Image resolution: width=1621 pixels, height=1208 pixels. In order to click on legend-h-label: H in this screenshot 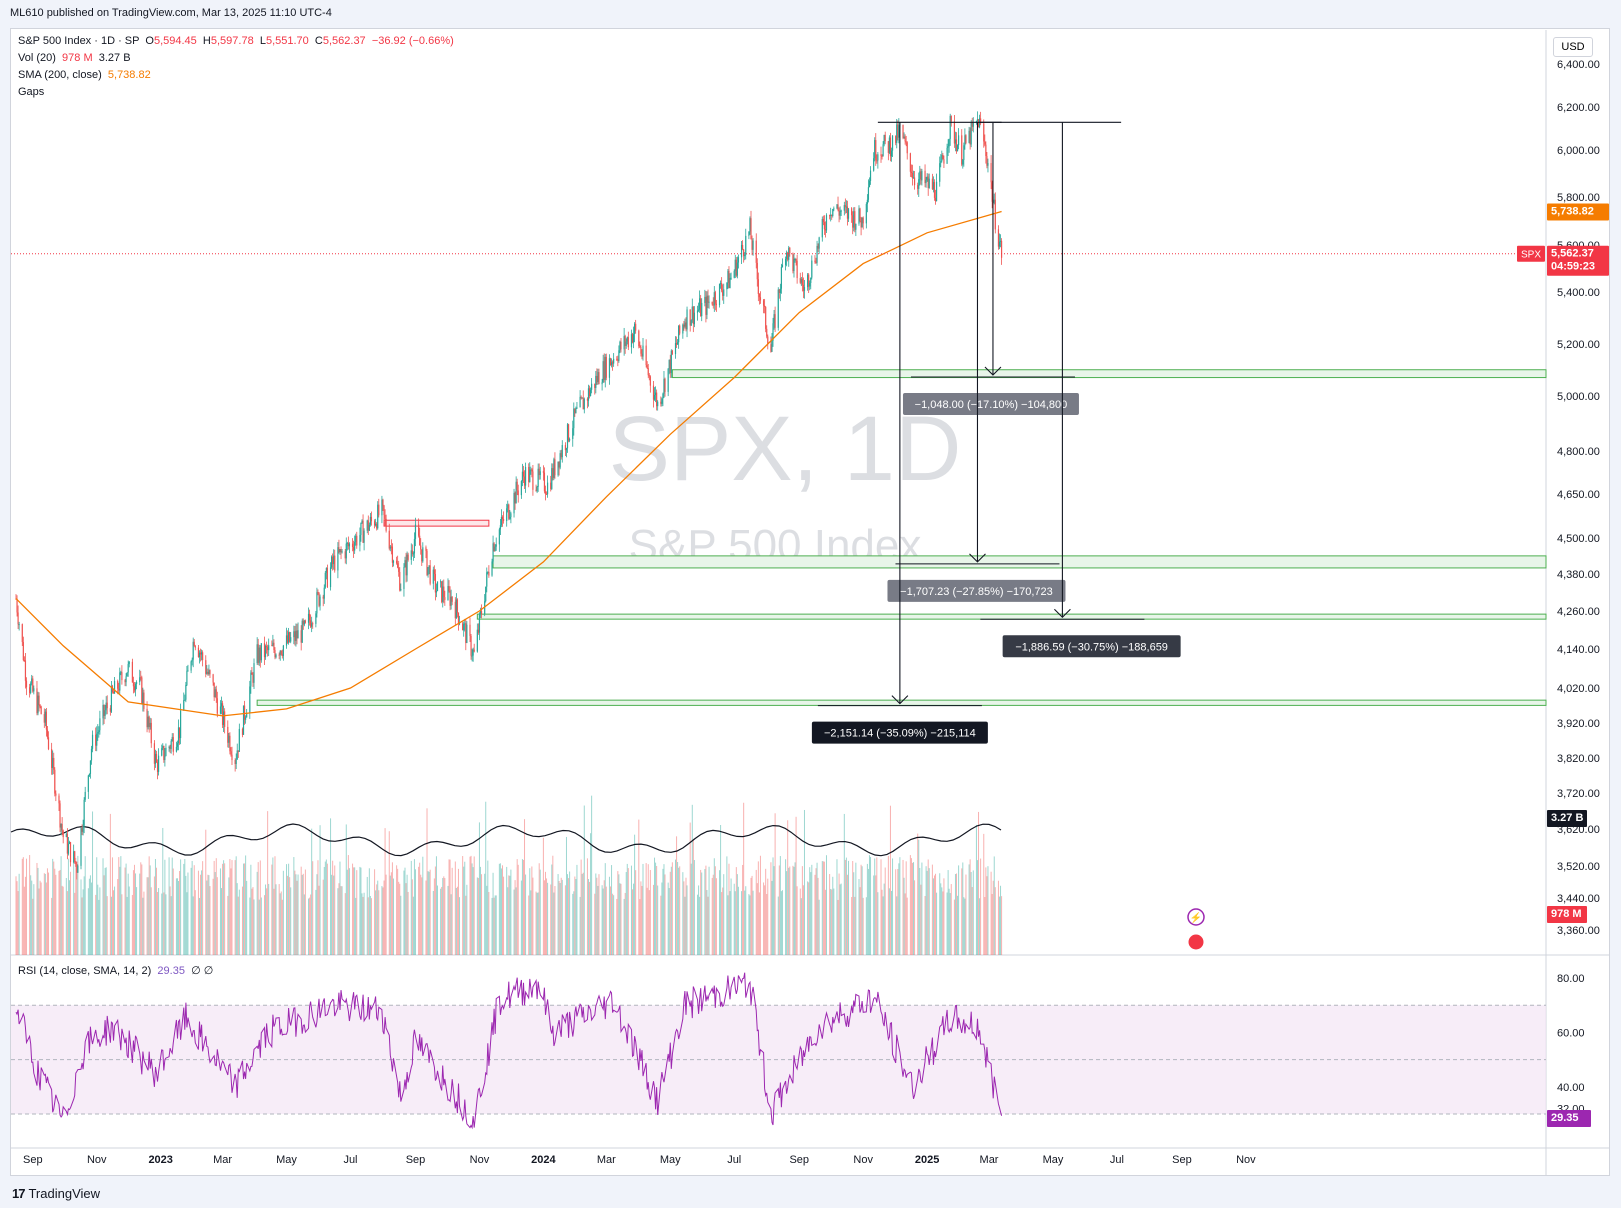, I will do `click(206, 41)`.